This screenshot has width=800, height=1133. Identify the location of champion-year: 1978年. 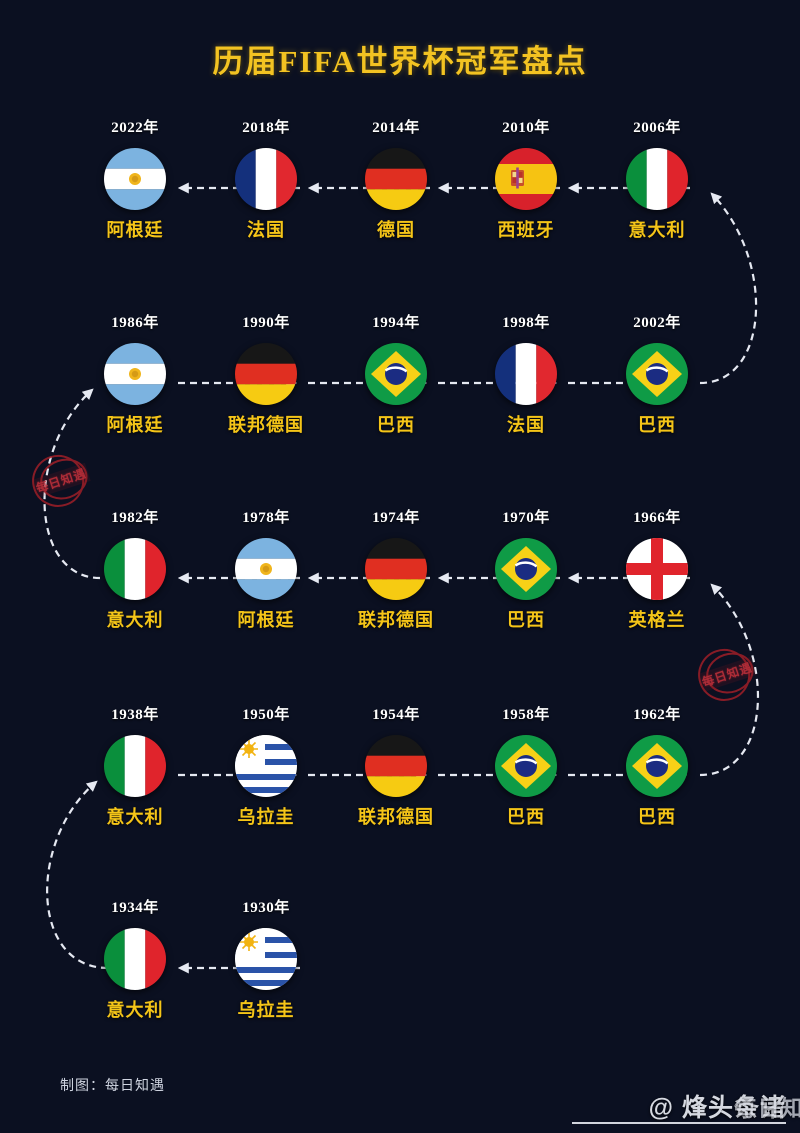
(266, 518).